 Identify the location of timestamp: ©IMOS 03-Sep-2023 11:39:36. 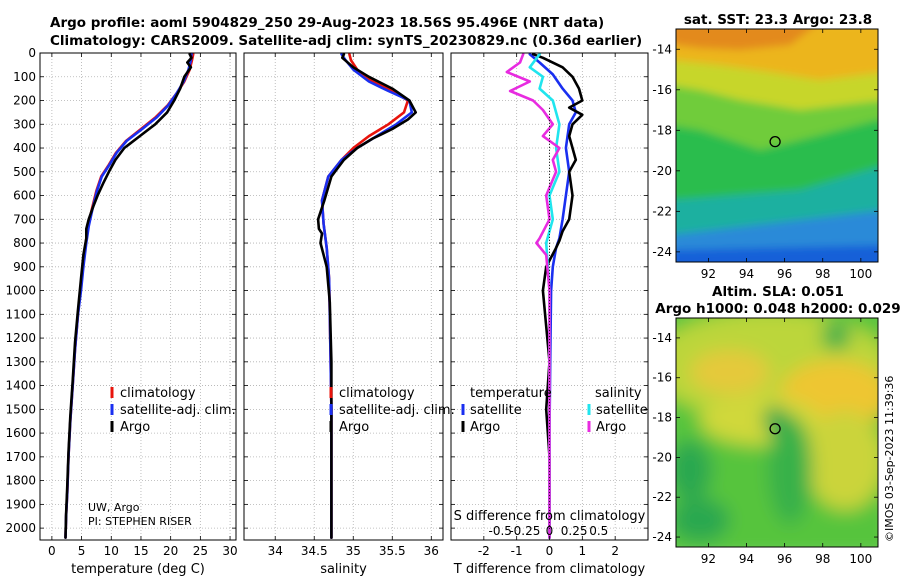
(889, 459).